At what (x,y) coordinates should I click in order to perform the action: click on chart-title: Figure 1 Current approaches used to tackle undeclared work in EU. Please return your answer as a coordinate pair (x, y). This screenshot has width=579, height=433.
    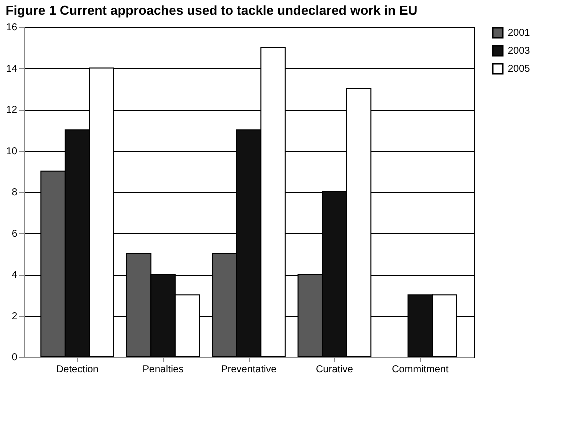
    Looking at the image, I should click on (212, 10).